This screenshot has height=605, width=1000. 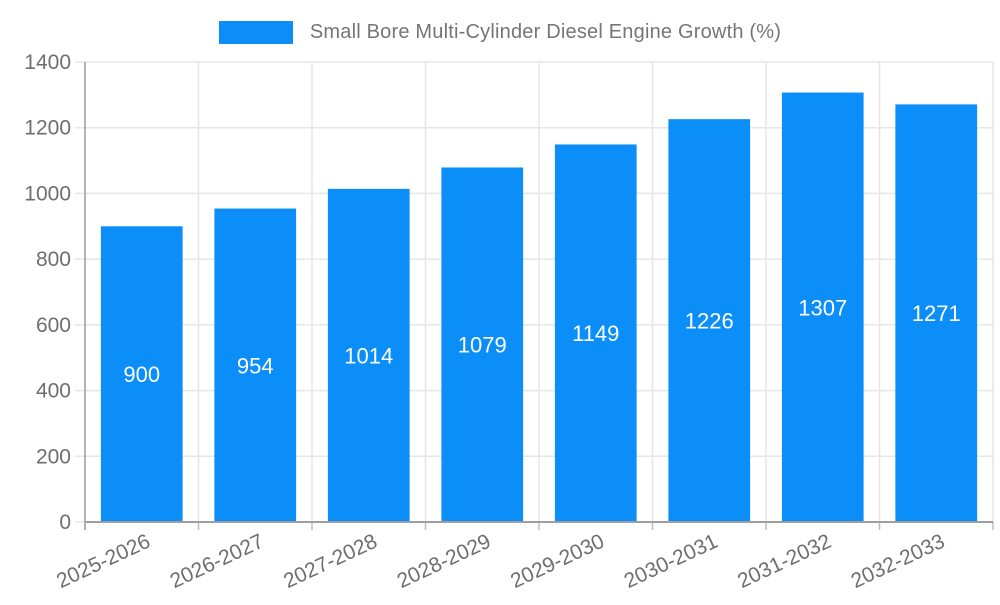 What do you see at coordinates (47, 193) in the screenshot?
I see `y-tick-label: 1000` at bounding box center [47, 193].